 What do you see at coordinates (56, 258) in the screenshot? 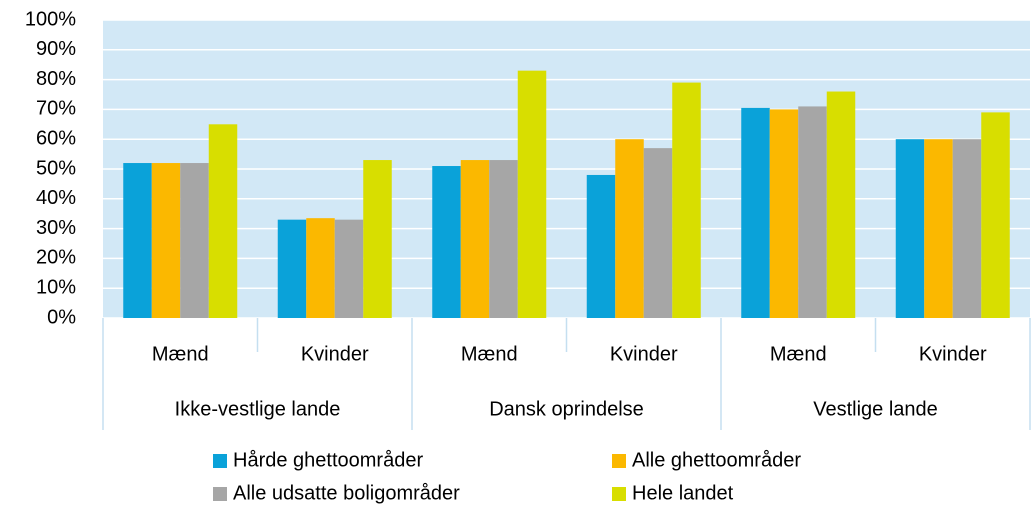
I see `y-tick-label: 20%` at bounding box center [56, 258].